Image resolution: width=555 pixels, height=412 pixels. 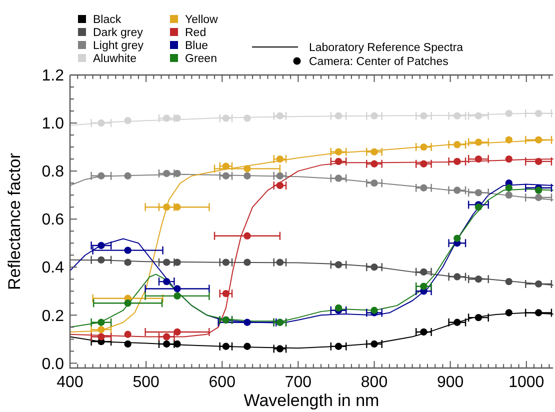 I want to click on x-tick-label: 800, so click(x=374, y=382).